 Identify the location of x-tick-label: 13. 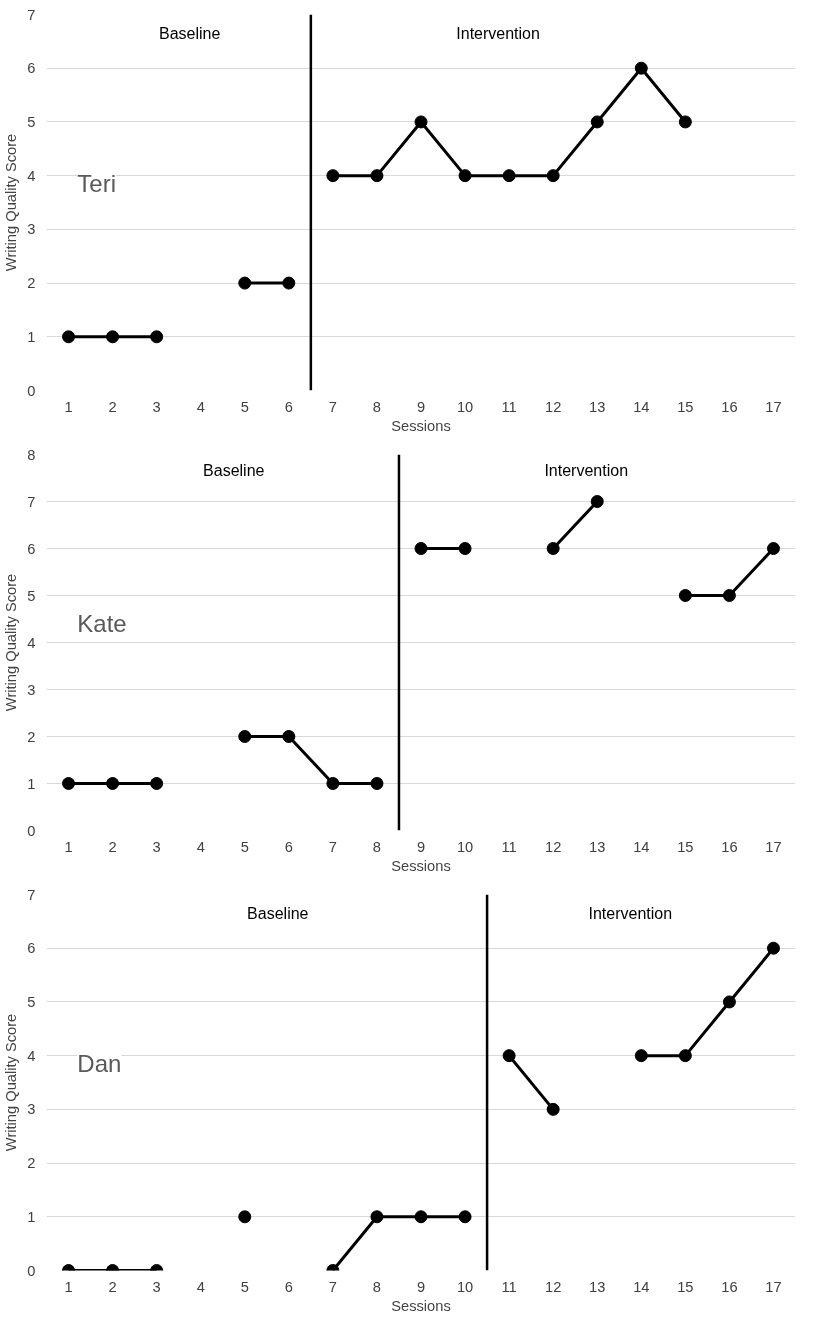
(597, 406).